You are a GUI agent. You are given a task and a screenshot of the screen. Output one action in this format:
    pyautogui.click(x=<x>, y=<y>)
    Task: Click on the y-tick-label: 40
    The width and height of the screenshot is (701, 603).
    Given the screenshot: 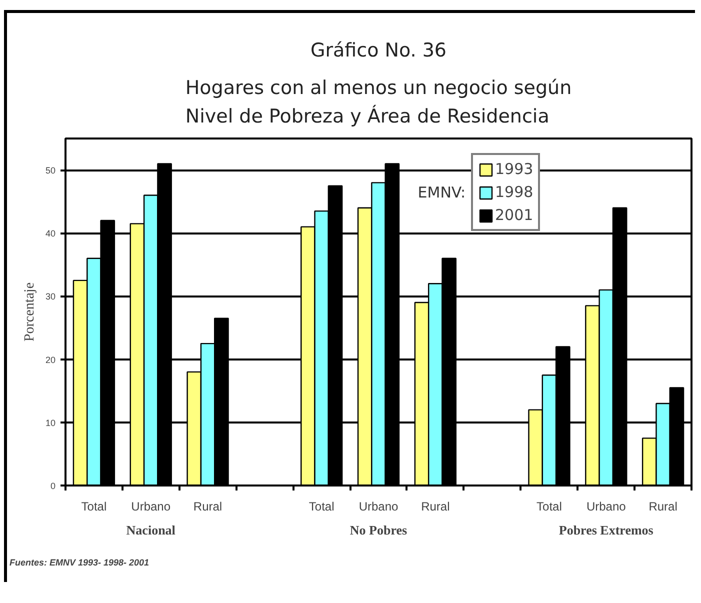 What is the action you would take?
    pyautogui.click(x=50, y=233)
    